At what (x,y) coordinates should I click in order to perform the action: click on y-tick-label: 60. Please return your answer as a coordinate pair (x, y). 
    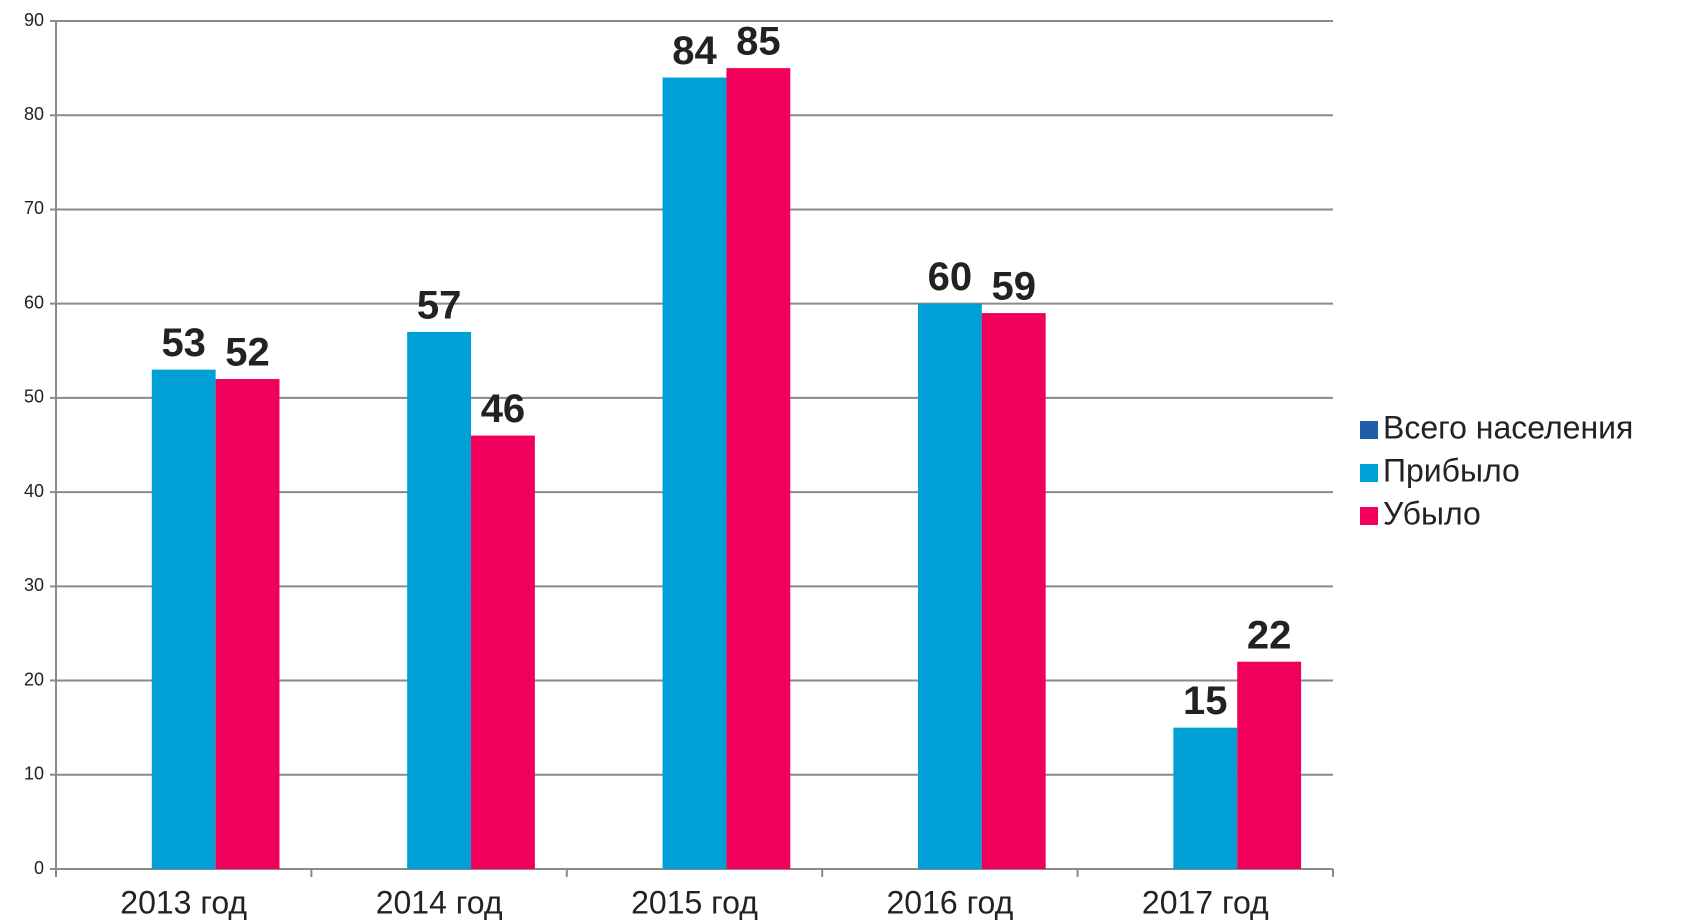
    Looking at the image, I should click on (34, 302).